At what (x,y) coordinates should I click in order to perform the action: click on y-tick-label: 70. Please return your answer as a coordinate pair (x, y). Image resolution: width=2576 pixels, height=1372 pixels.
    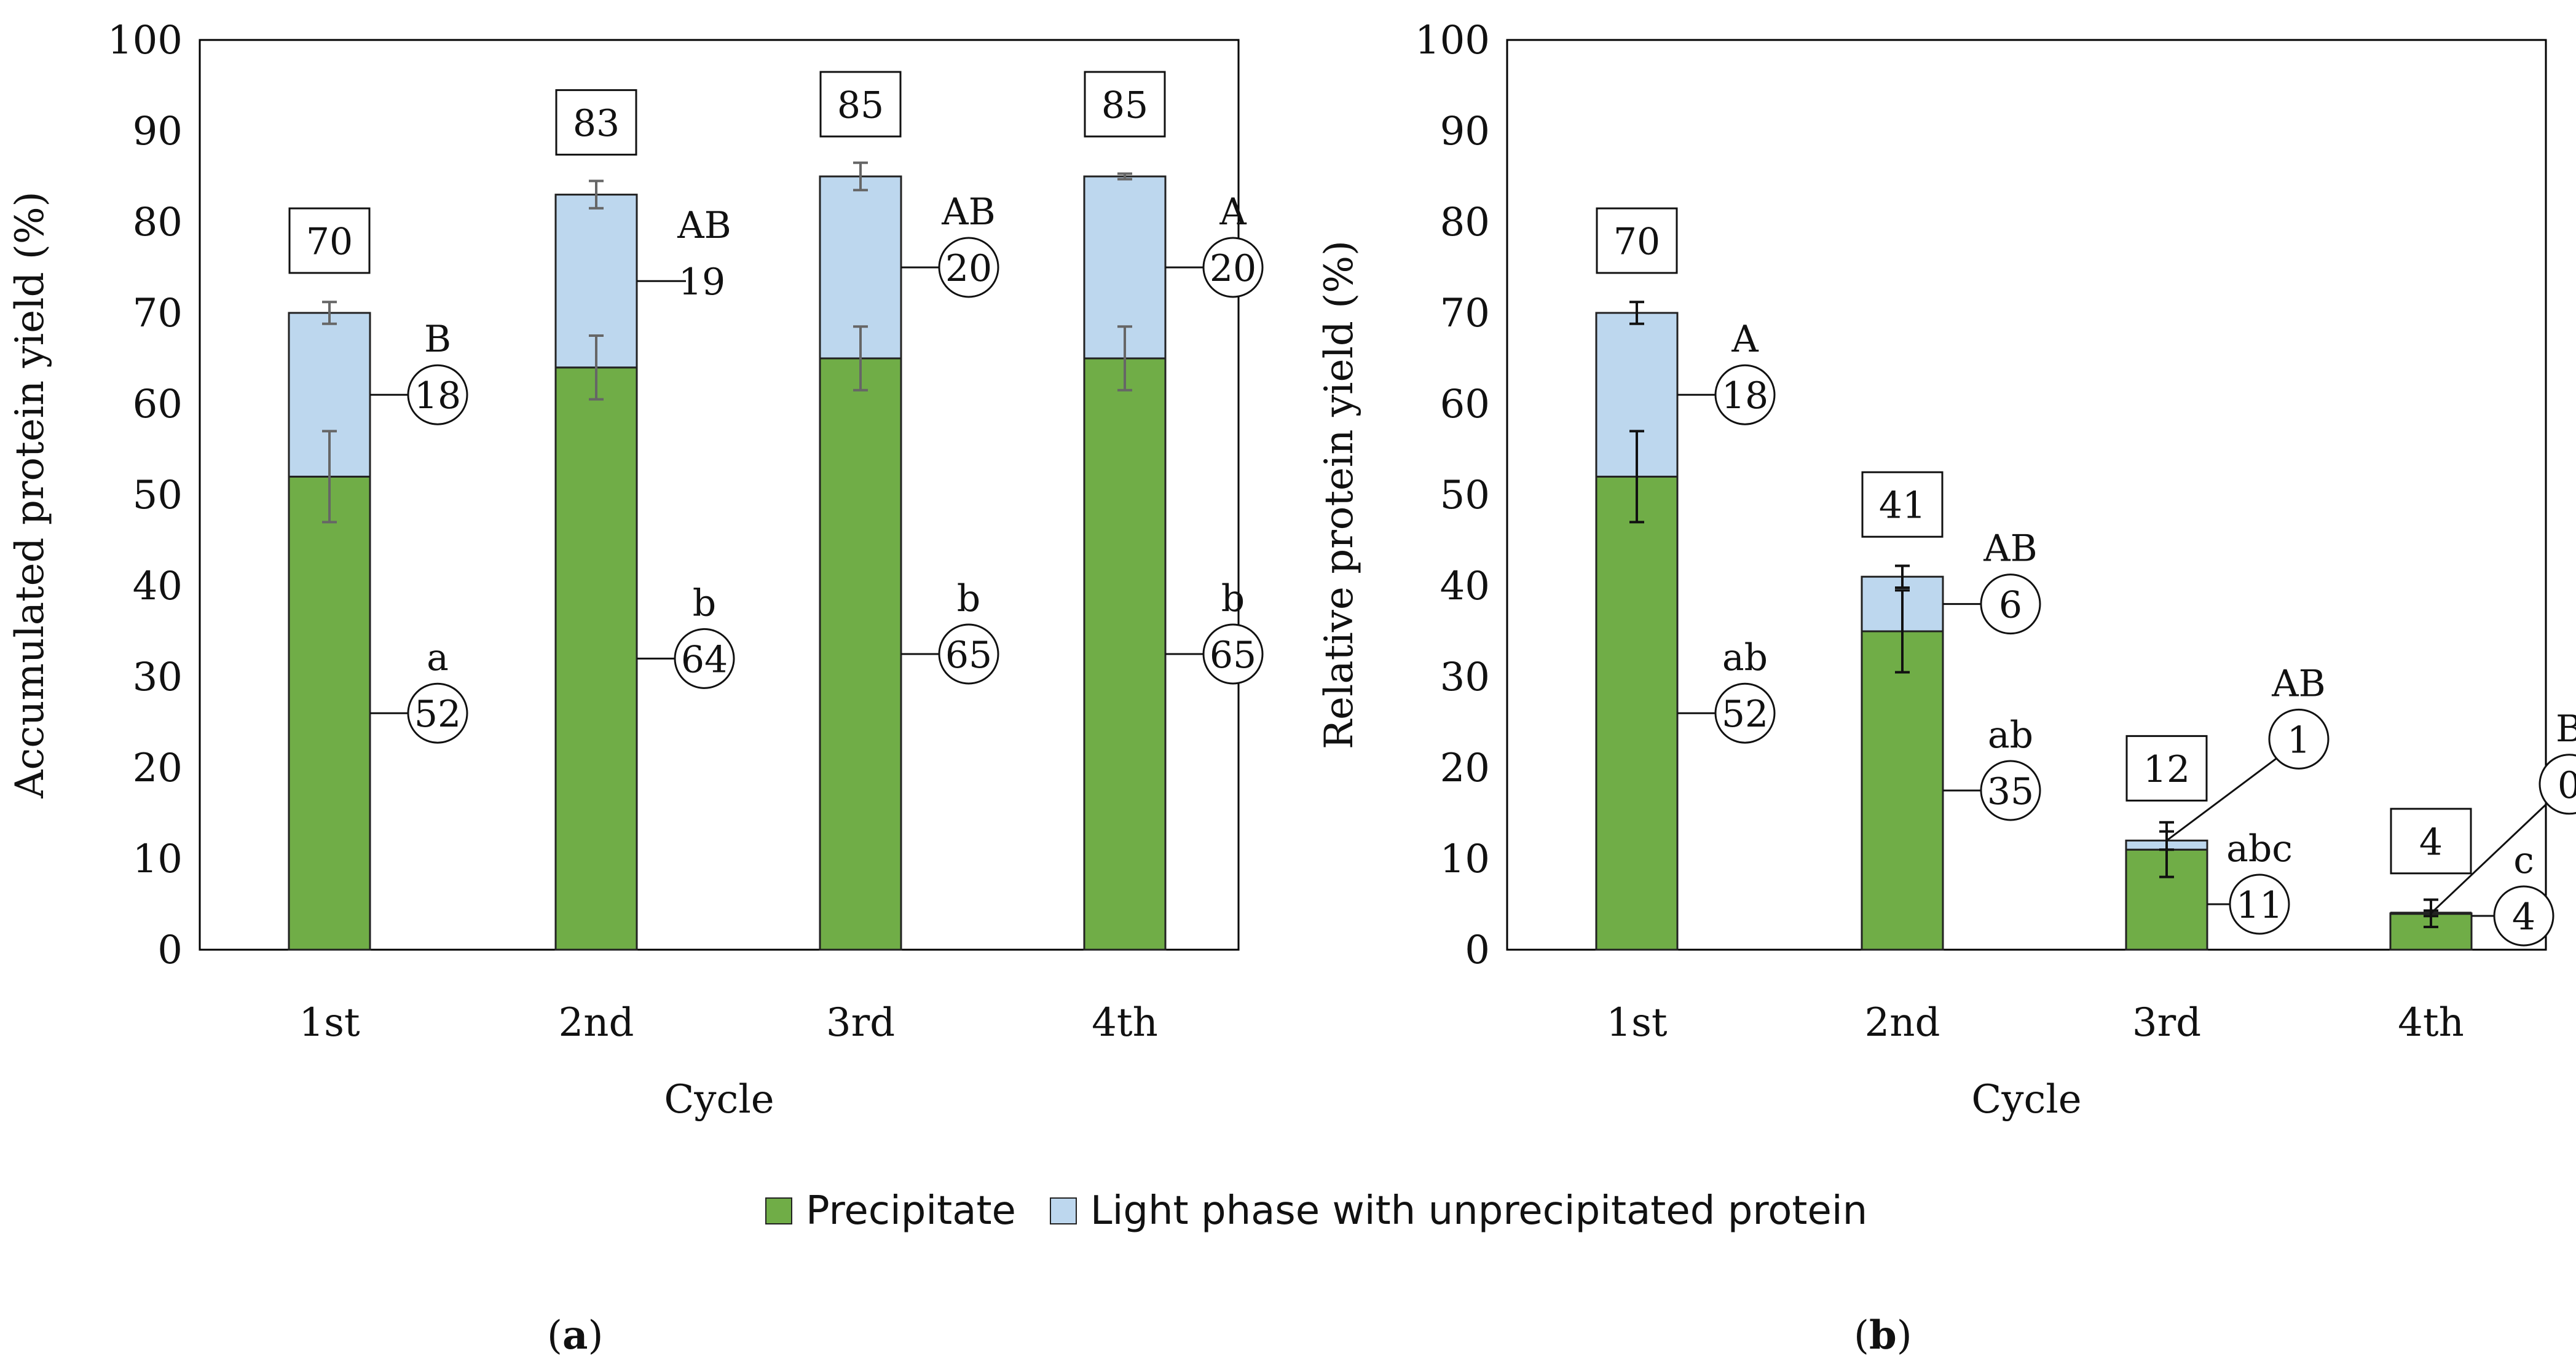
    Looking at the image, I should click on (1465, 313).